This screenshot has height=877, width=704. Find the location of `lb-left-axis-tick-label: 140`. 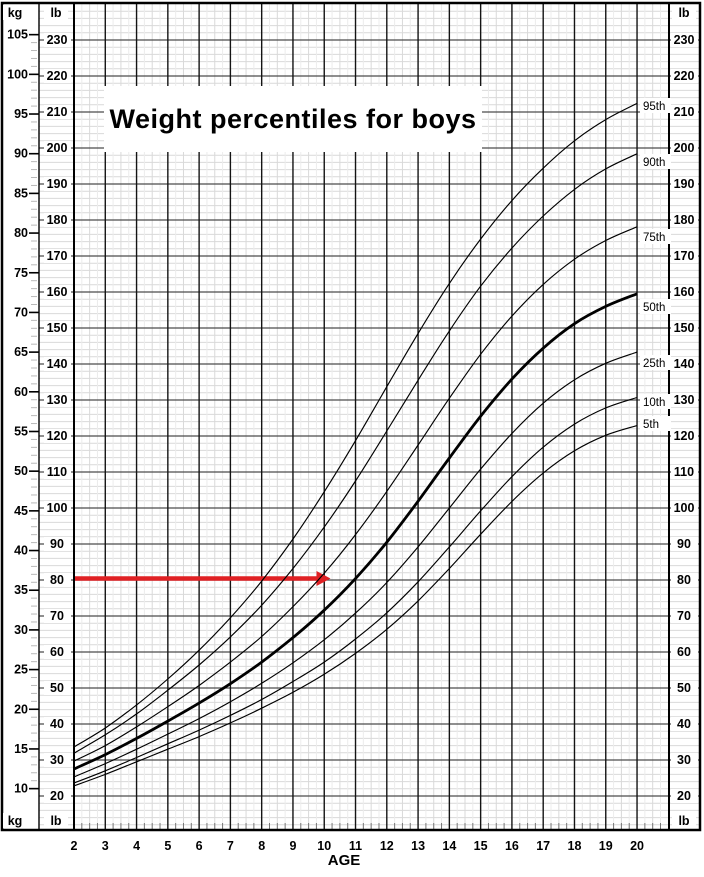

lb-left-axis-tick-label: 140 is located at coordinates (57, 364).